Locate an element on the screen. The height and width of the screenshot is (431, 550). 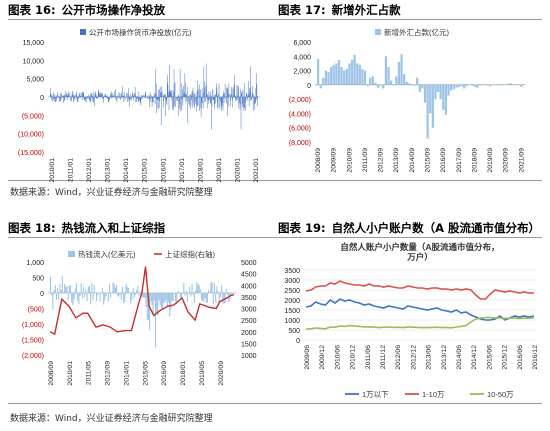
c16-legend-label: 公开市场操作货币净投放(亿元) is located at coordinates (140, 32).